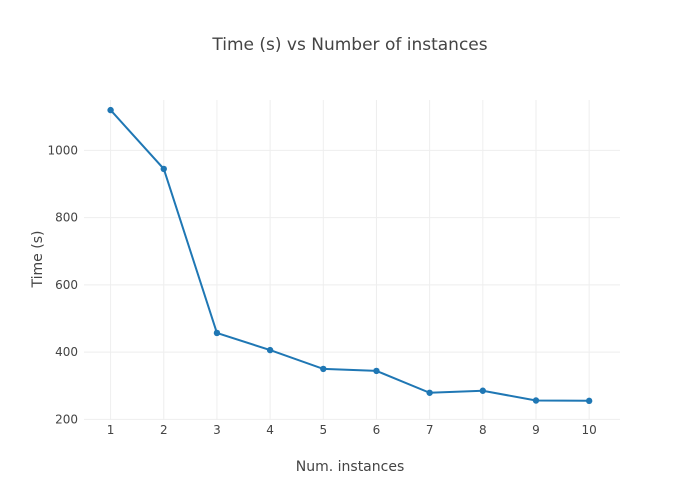 The image size is (700, 500). Describe the element at coordinates (66, 419) in the screenshot. I see `y-tick-label: 200` at that location.